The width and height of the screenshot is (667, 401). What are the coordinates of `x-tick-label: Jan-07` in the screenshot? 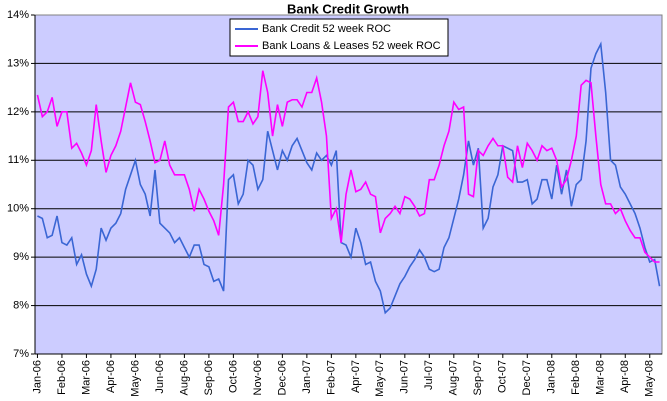 It's located at (307, 377).